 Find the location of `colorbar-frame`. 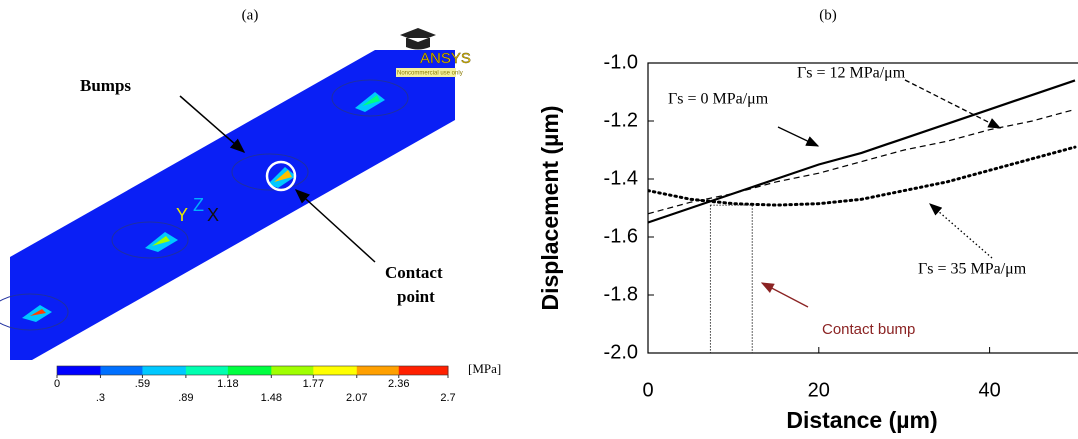

colorbar-frame is located at coordinates (252, 370).